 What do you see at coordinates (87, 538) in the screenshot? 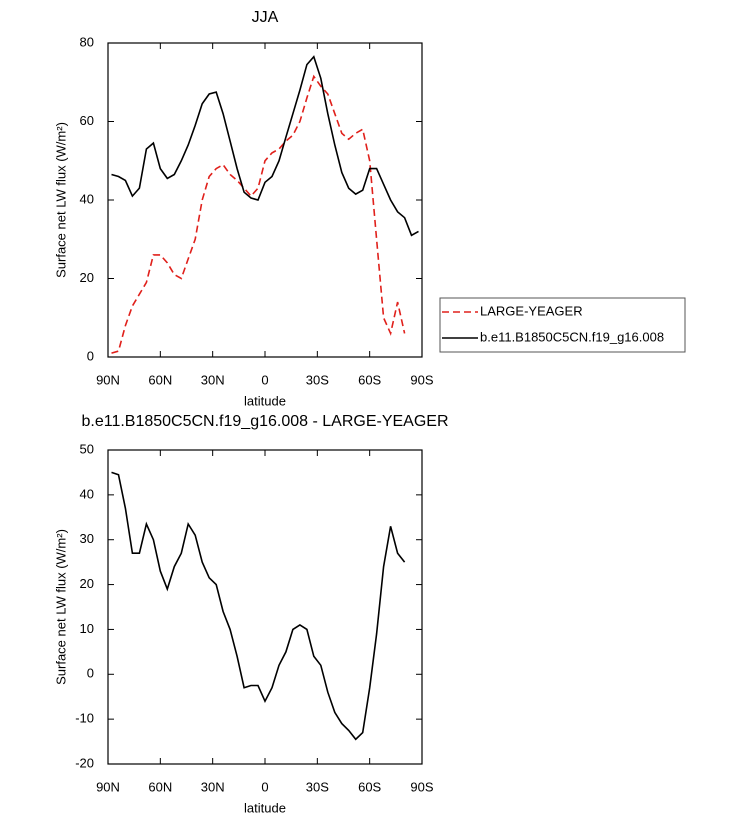
I see `y-tick-label: 30` at bounding box center [87, 538].